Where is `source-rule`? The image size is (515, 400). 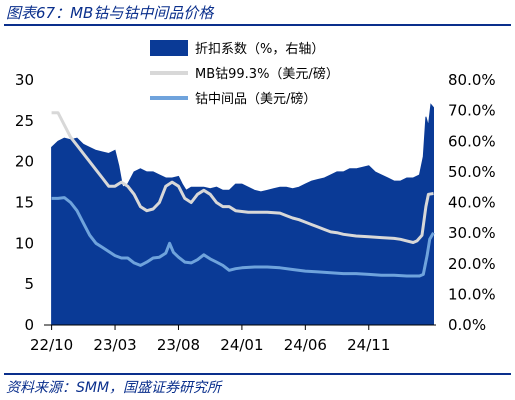 source-rule is located at coordinates (257, 374).